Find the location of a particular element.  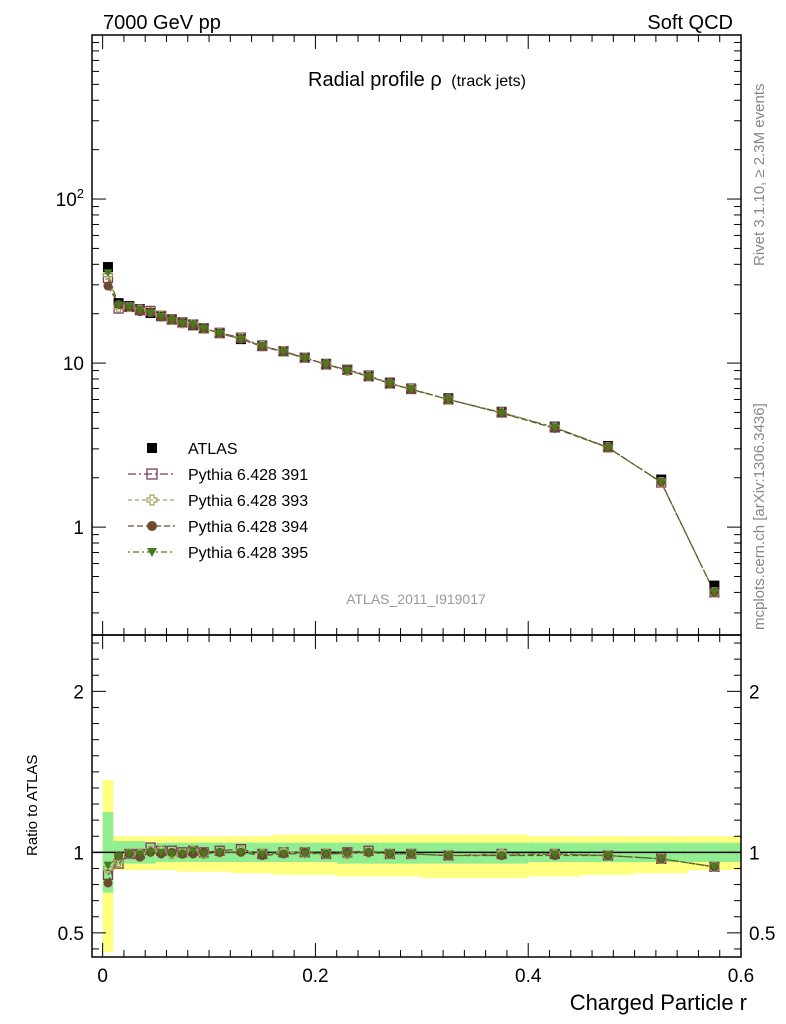

analysis-tag: ATLAS_2011_I919017 is located at coordinates (416, 599).